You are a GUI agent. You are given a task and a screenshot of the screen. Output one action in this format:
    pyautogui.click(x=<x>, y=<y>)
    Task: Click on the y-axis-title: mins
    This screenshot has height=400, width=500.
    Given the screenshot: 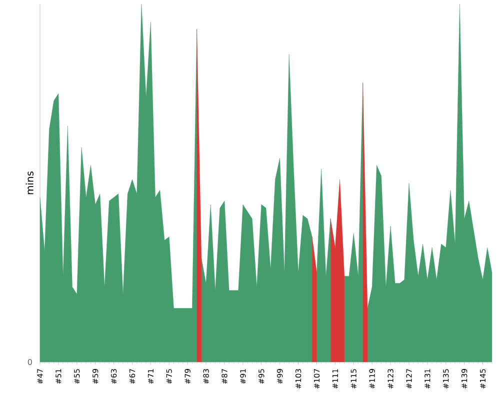 What is the action you would take?
    pyautogui.click(x=30, y=182)
    